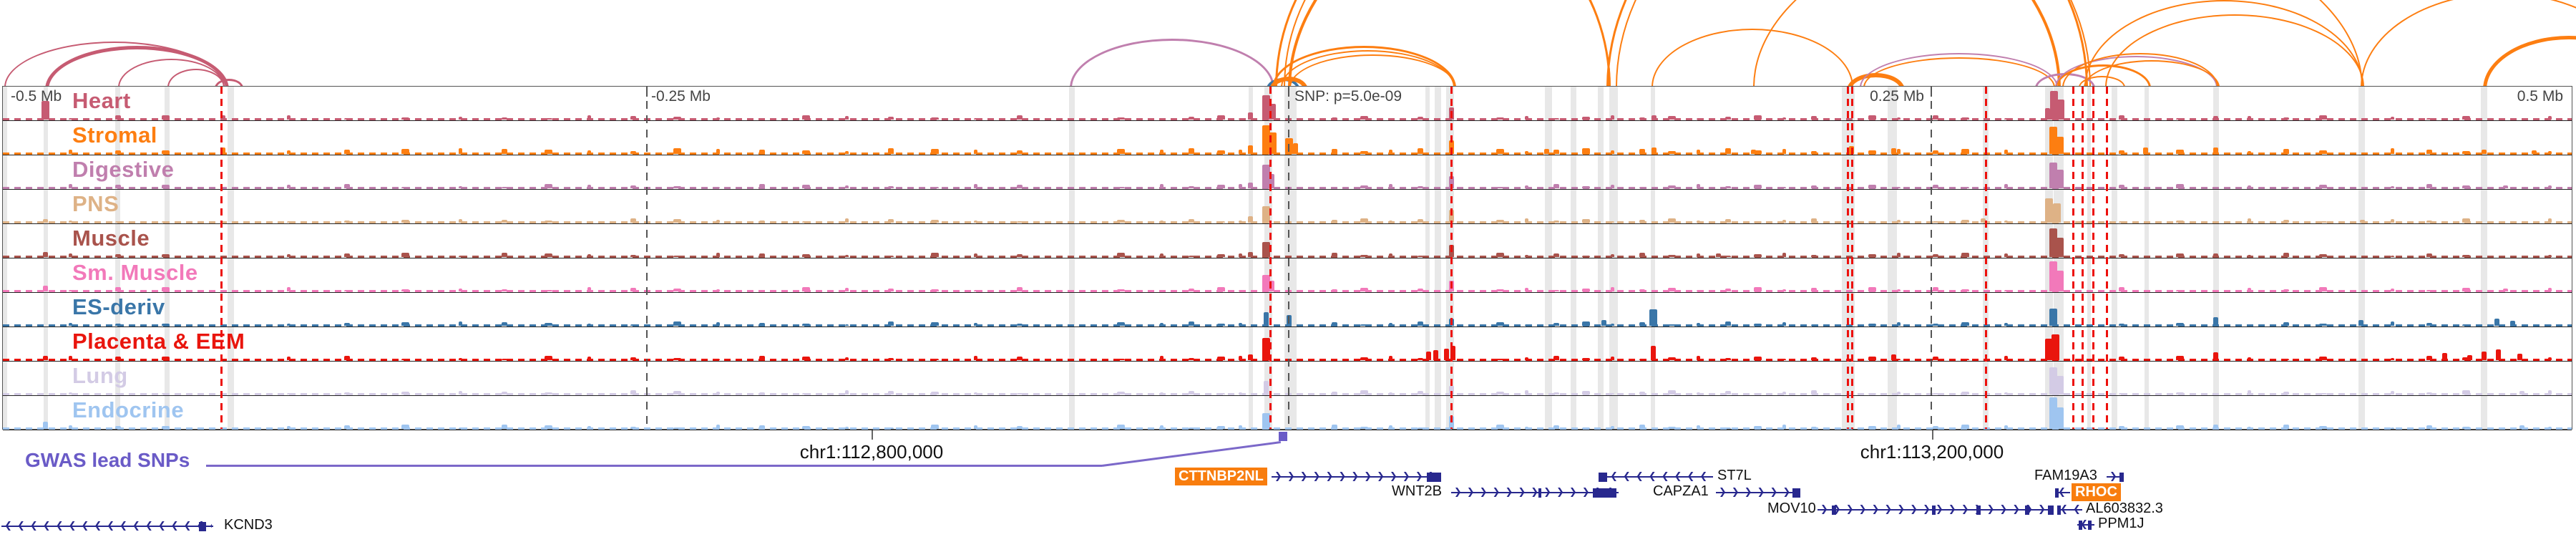 Image resolution: width=2576 pixels, height=537 pixels. What do you see at coordinates (1271, 286) in the screenshot?
I see `signal-peak-sm_muscle` at bounding box center [1271, 286].